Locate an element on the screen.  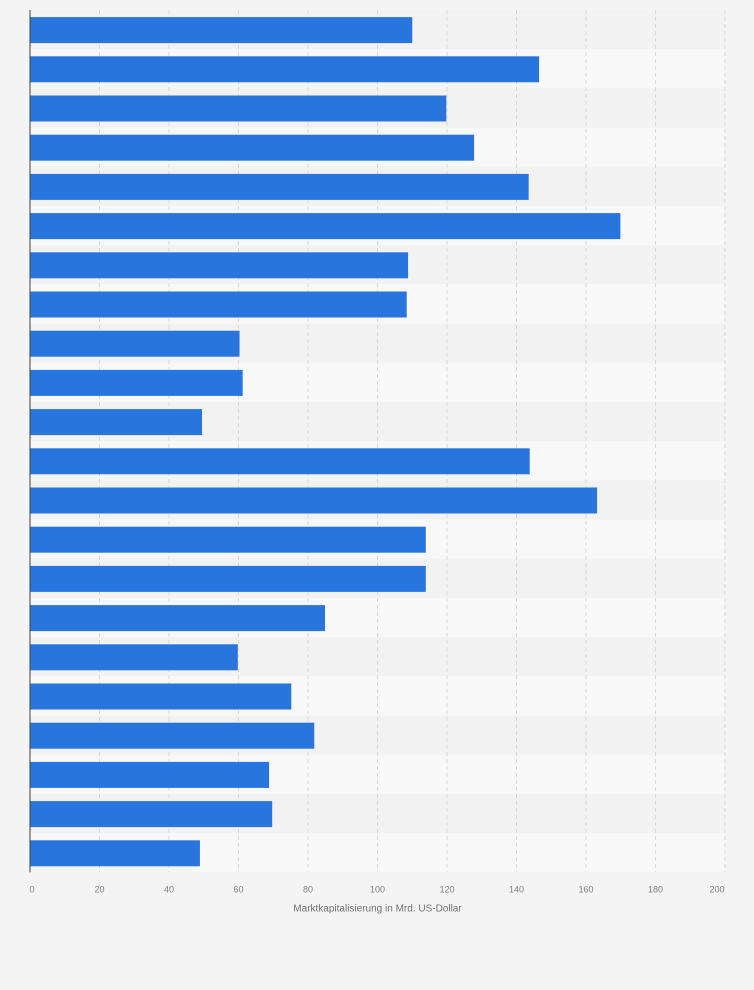
x-tick-label: 100 is located at coordinates (377, 889).